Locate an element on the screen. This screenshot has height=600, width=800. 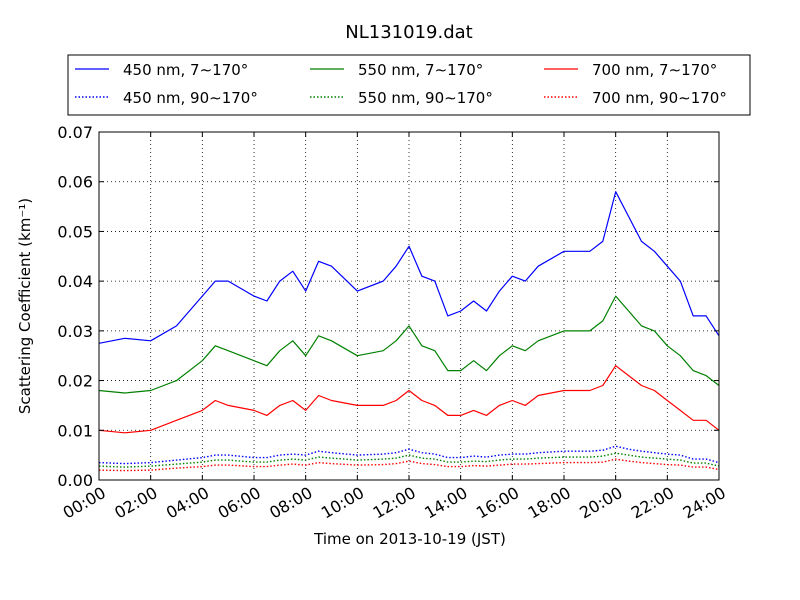
x-tick-label: 18:00 is located at coordinates (549, 503).